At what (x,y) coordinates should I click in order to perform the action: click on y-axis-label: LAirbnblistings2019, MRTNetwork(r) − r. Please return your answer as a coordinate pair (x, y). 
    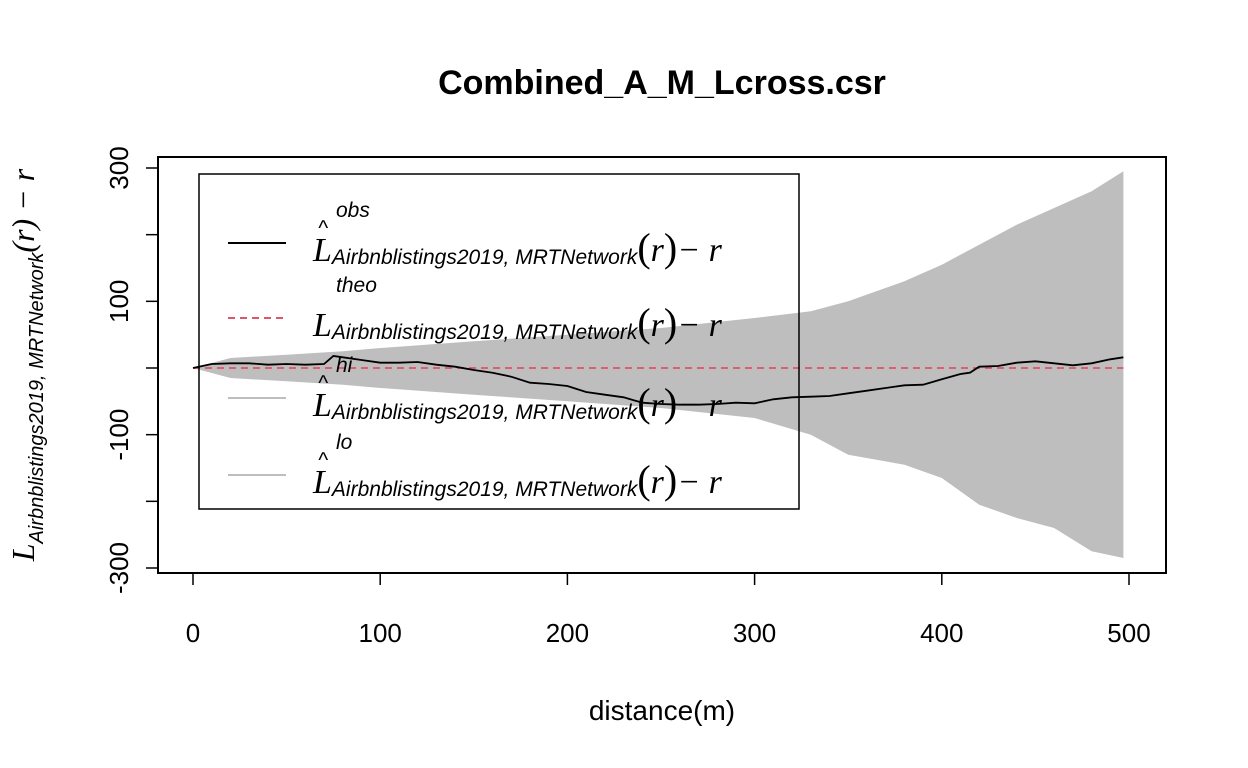
    Looking at the image, I should click on (26, 365).